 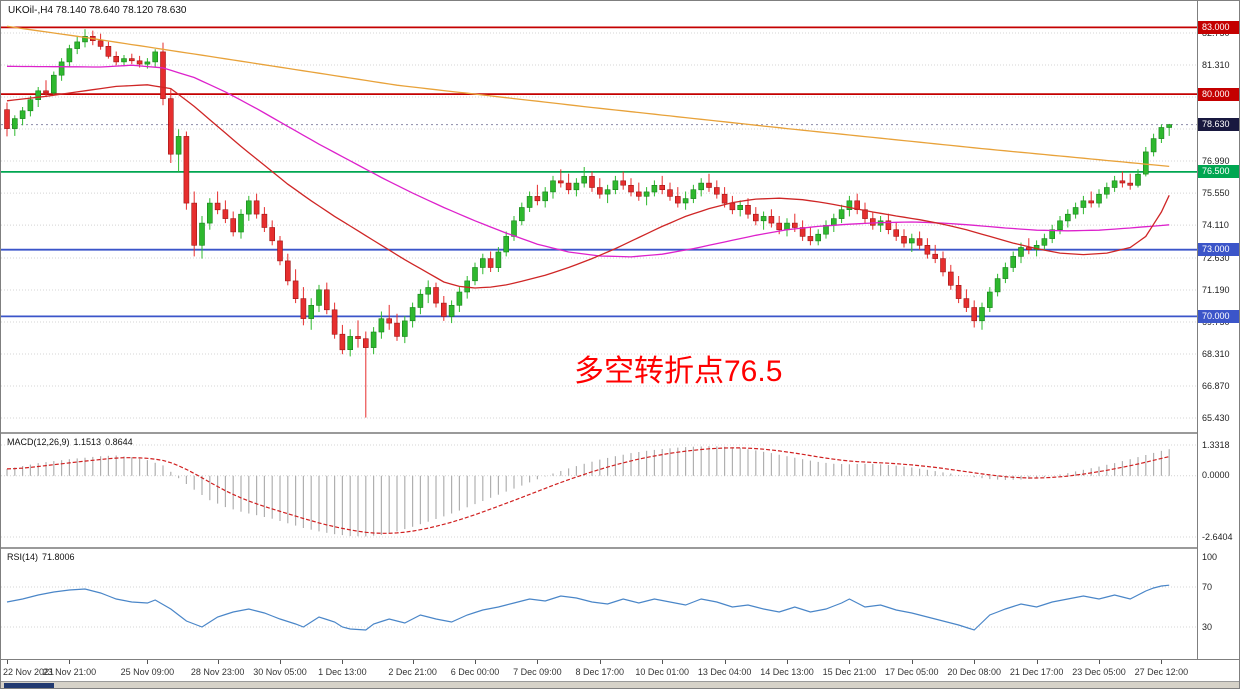 I want to click on macd-signal-line, so click(x=588, y=490).